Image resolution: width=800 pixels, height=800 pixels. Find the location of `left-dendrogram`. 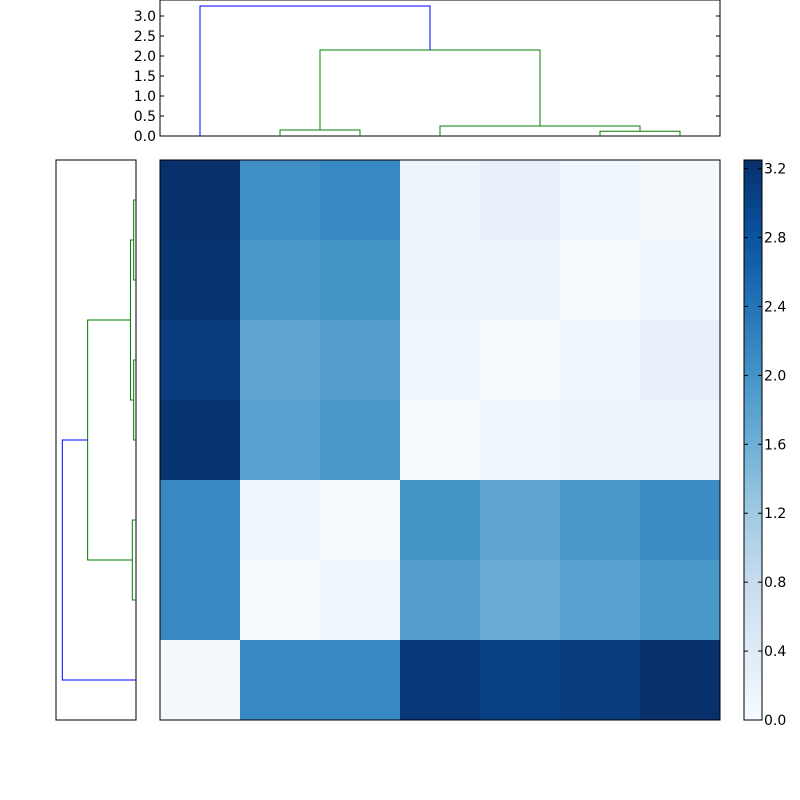

left-dendrogram is located at coordinates (96, 440).